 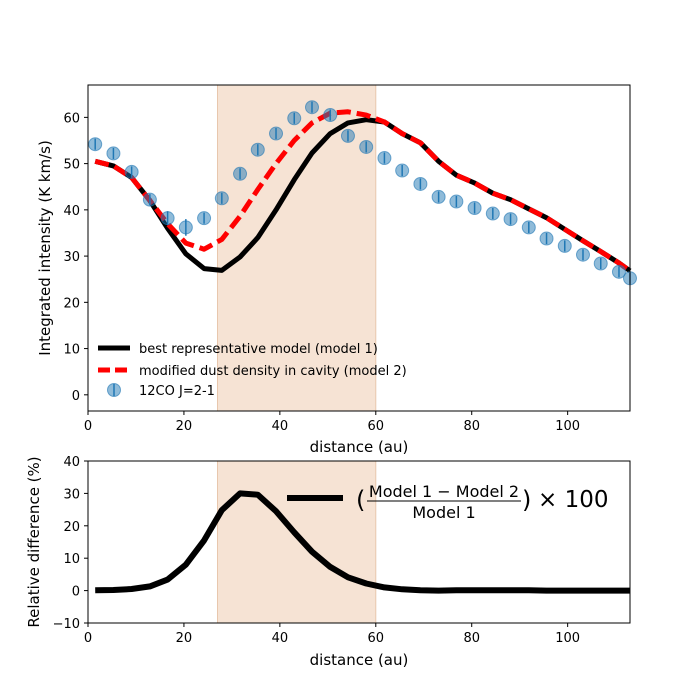 What do you see at coordinates (71, 350) in the screenshot?
I see `top-y-tick-label-1: 10` at bounding box center [71, 350].